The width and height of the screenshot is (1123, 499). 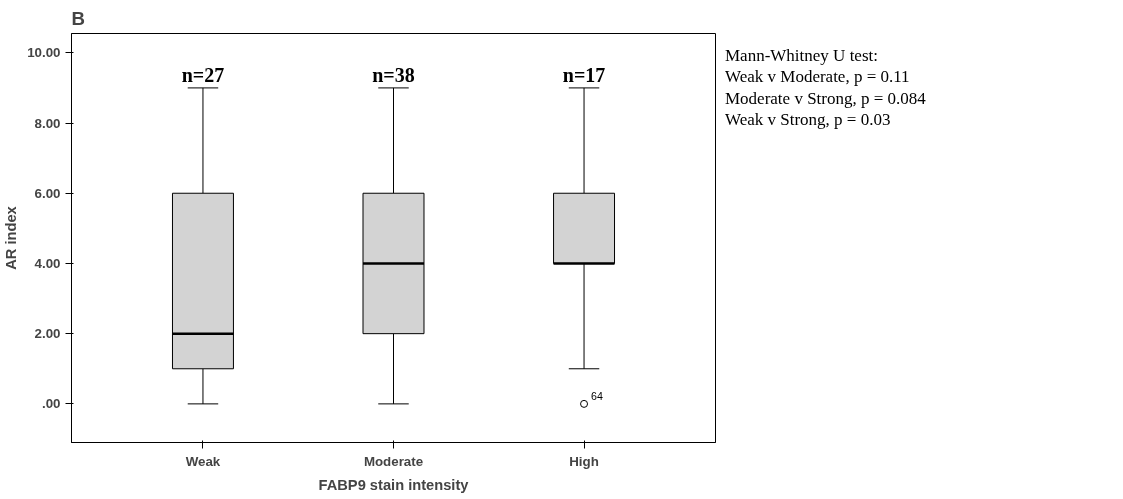 I want to click on annotation: n=38, so click(x=393, y=74).